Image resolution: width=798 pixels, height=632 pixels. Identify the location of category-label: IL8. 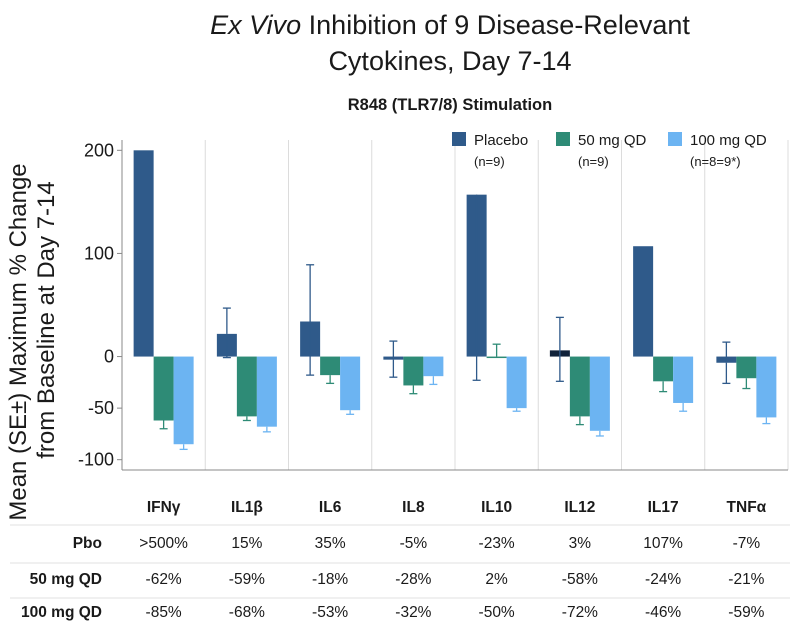
(413, 507).